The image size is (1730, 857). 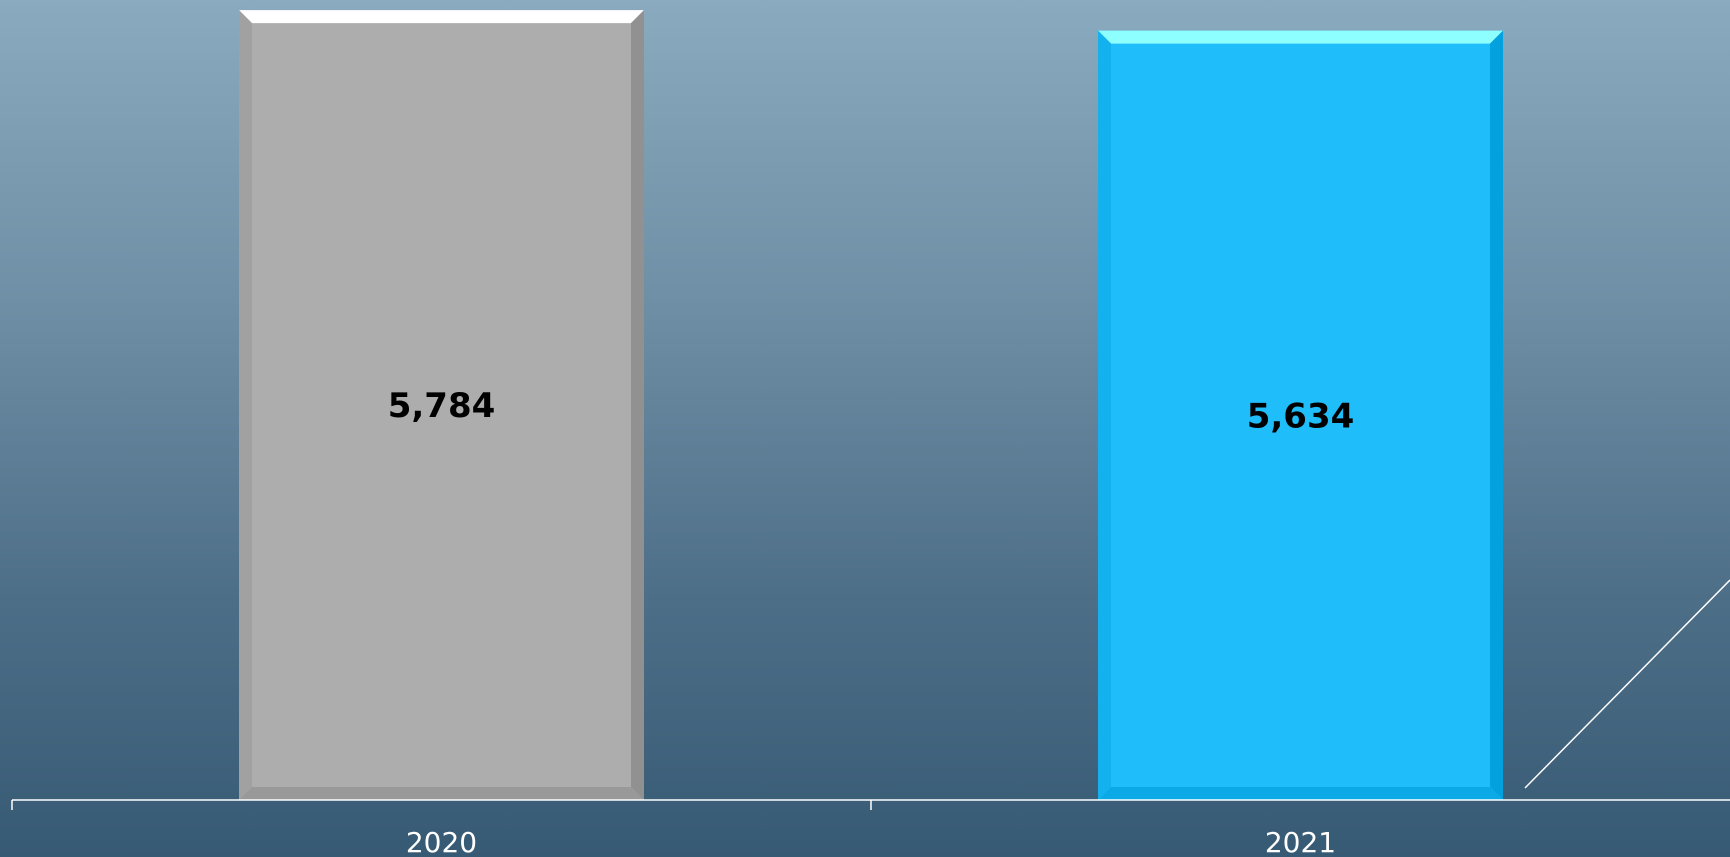 I want to click on decorative-diagonal-line, so click(x=1627, y=684).